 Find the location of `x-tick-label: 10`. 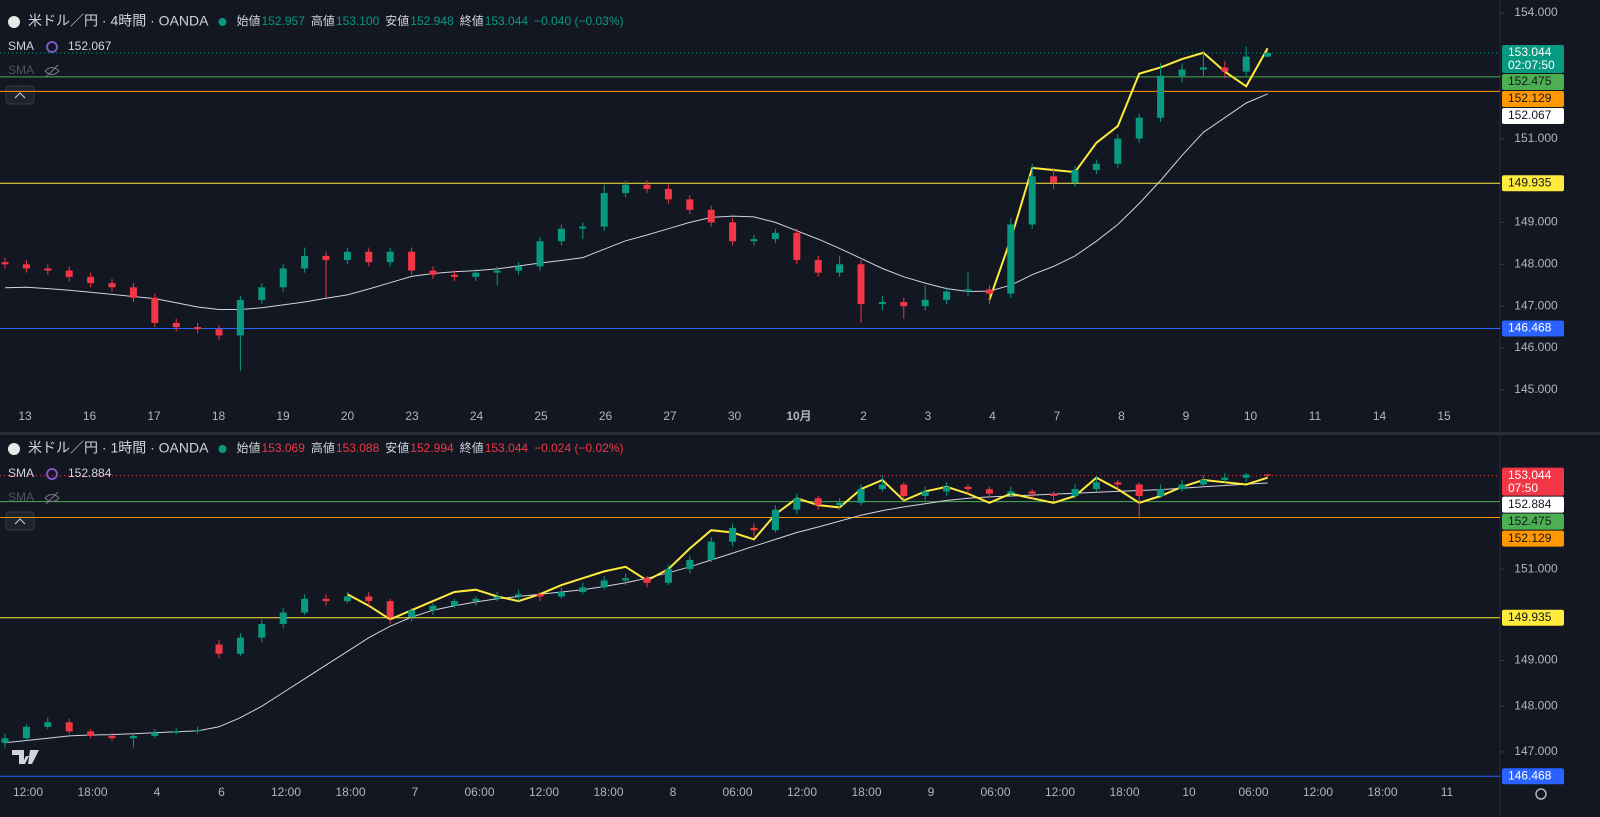

x-tick-label: 10 is located at coordinates (1189, 792).